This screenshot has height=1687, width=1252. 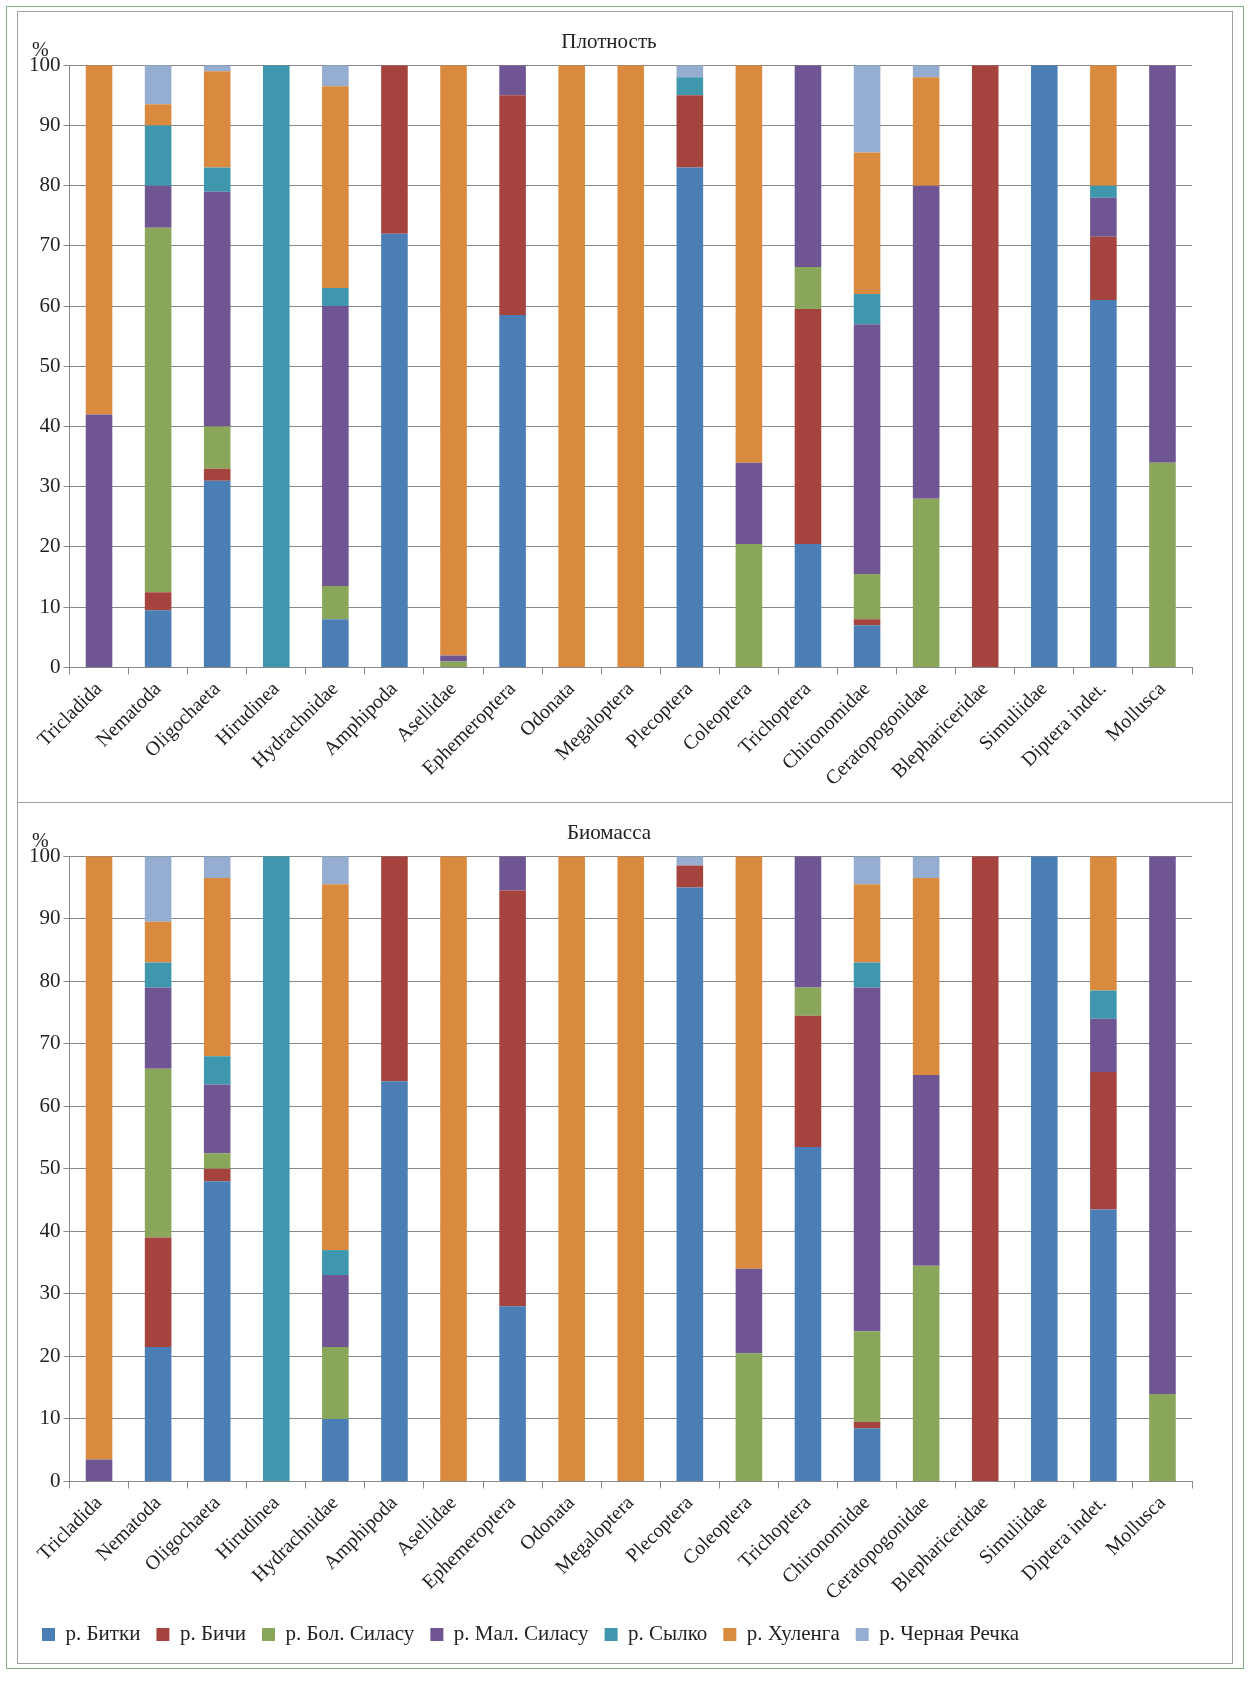 What do you see at coordinates (609, 832) in the screenshot?
I see `chart-title: Биомасса` at bounding box center [609, 832].